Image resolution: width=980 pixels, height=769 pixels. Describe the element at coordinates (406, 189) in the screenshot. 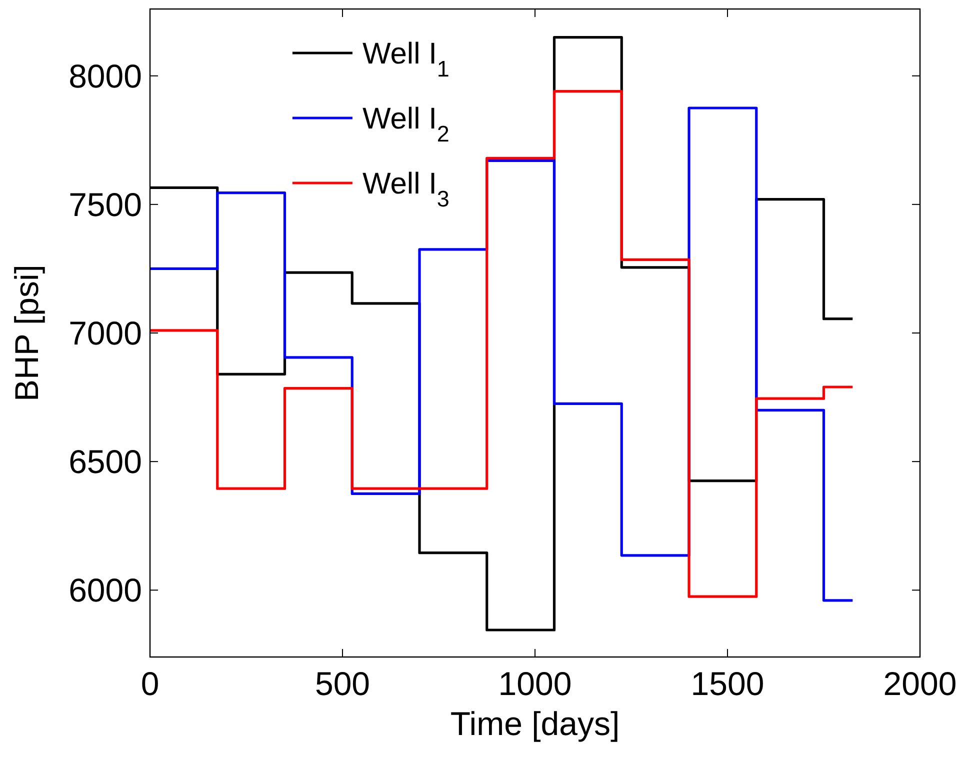

I see `legend-label: Well I$_{3}$` at that location.